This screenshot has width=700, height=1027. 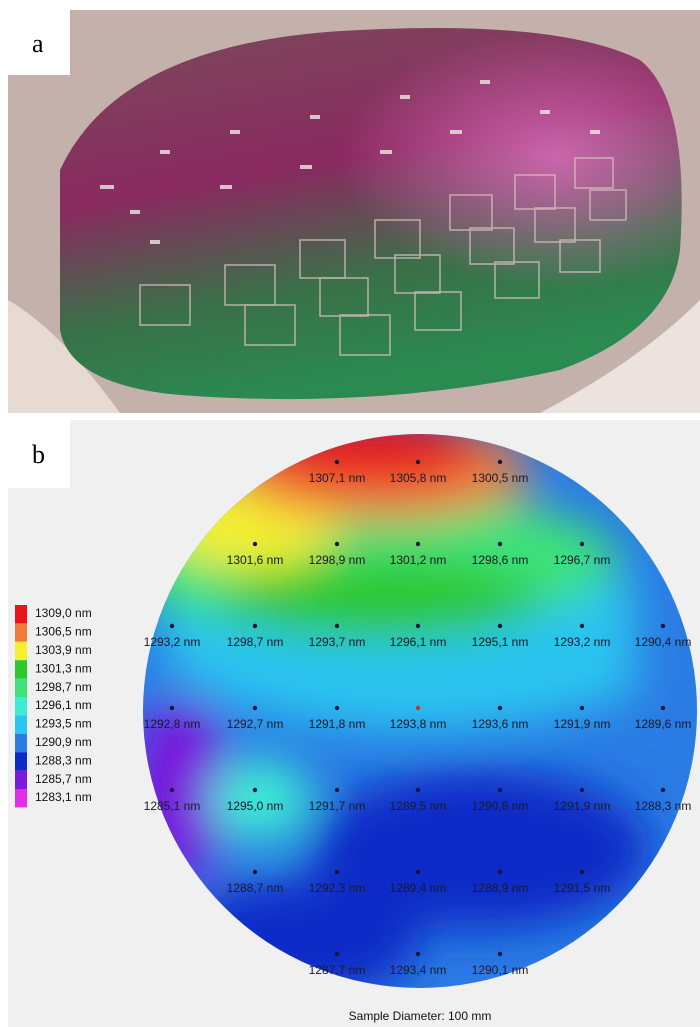 What do you see at coordinates (418, 724) in the screenshot?
I see `measure-label: 1293,8 nm` at bounding box center [418, 724].